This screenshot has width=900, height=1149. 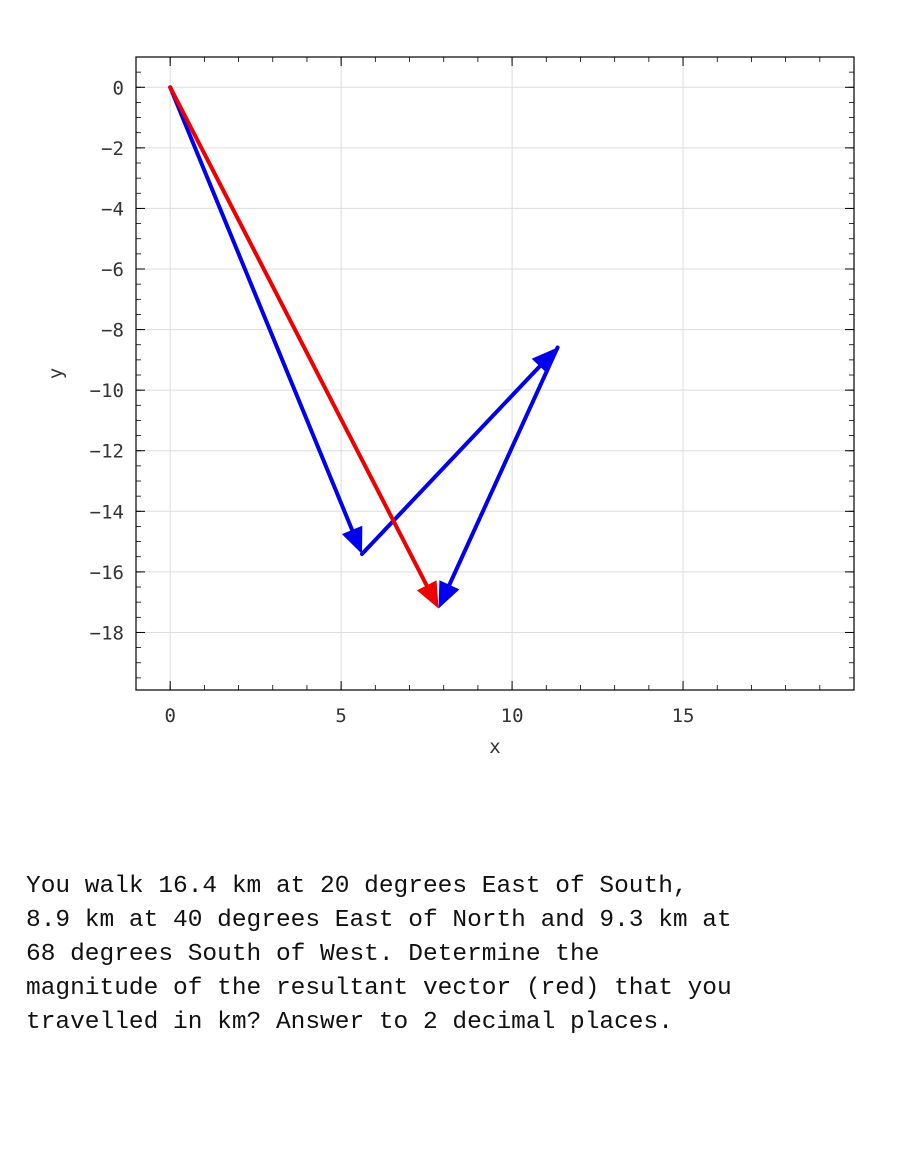 I want to click on y-tick-label: −8, so click(x=112, y=331).